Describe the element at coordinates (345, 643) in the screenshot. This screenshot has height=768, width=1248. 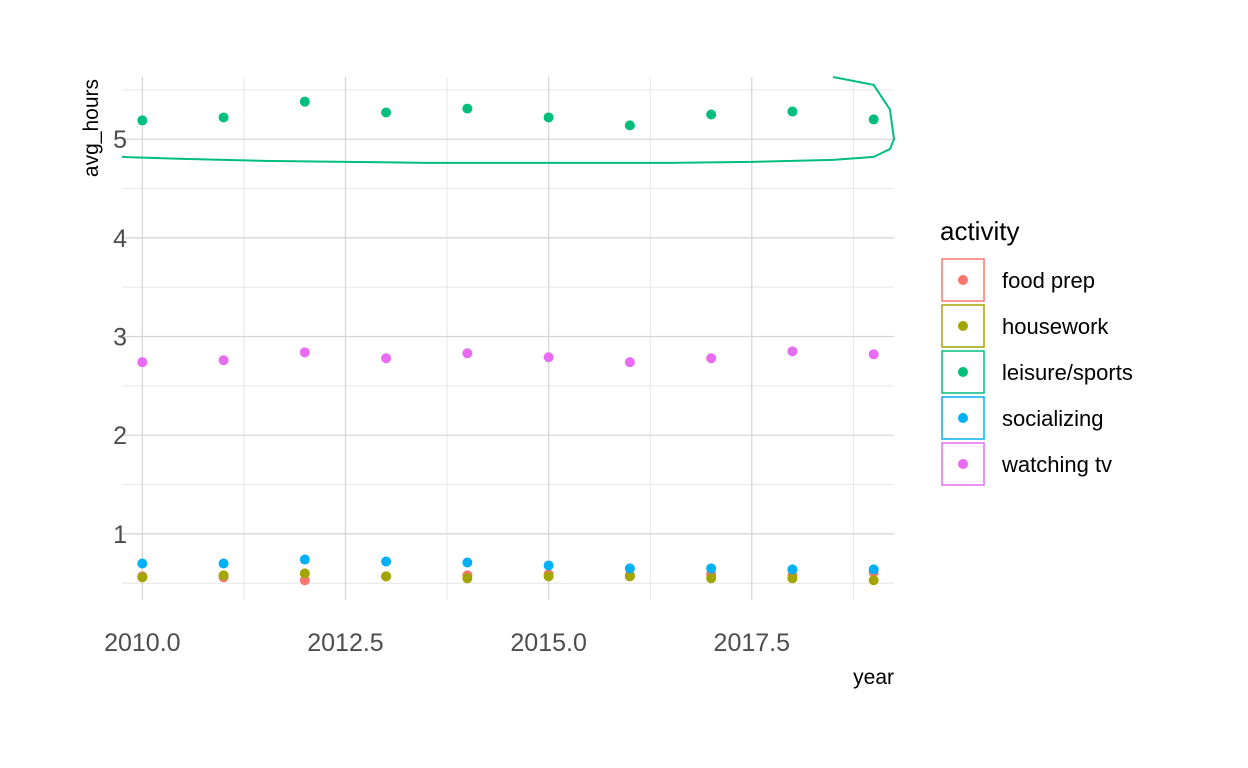
I see `x-tick-label: 2012.5` at that location.